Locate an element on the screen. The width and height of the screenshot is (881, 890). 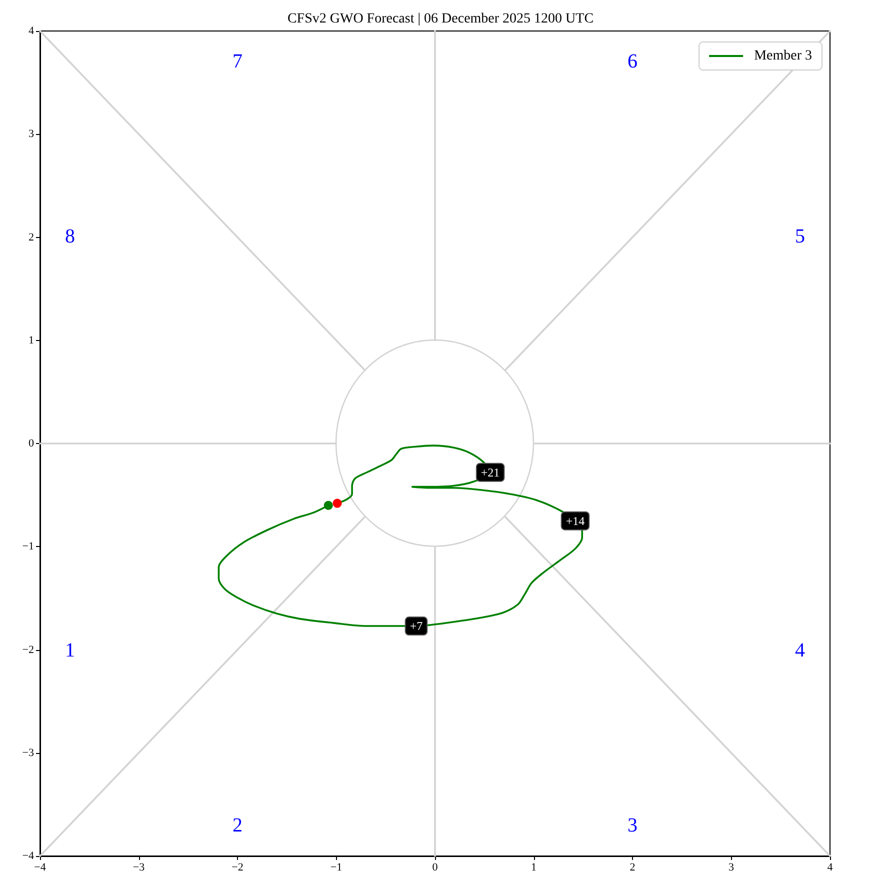
y-tick-label: −1 is located at coordinates (28, 546).